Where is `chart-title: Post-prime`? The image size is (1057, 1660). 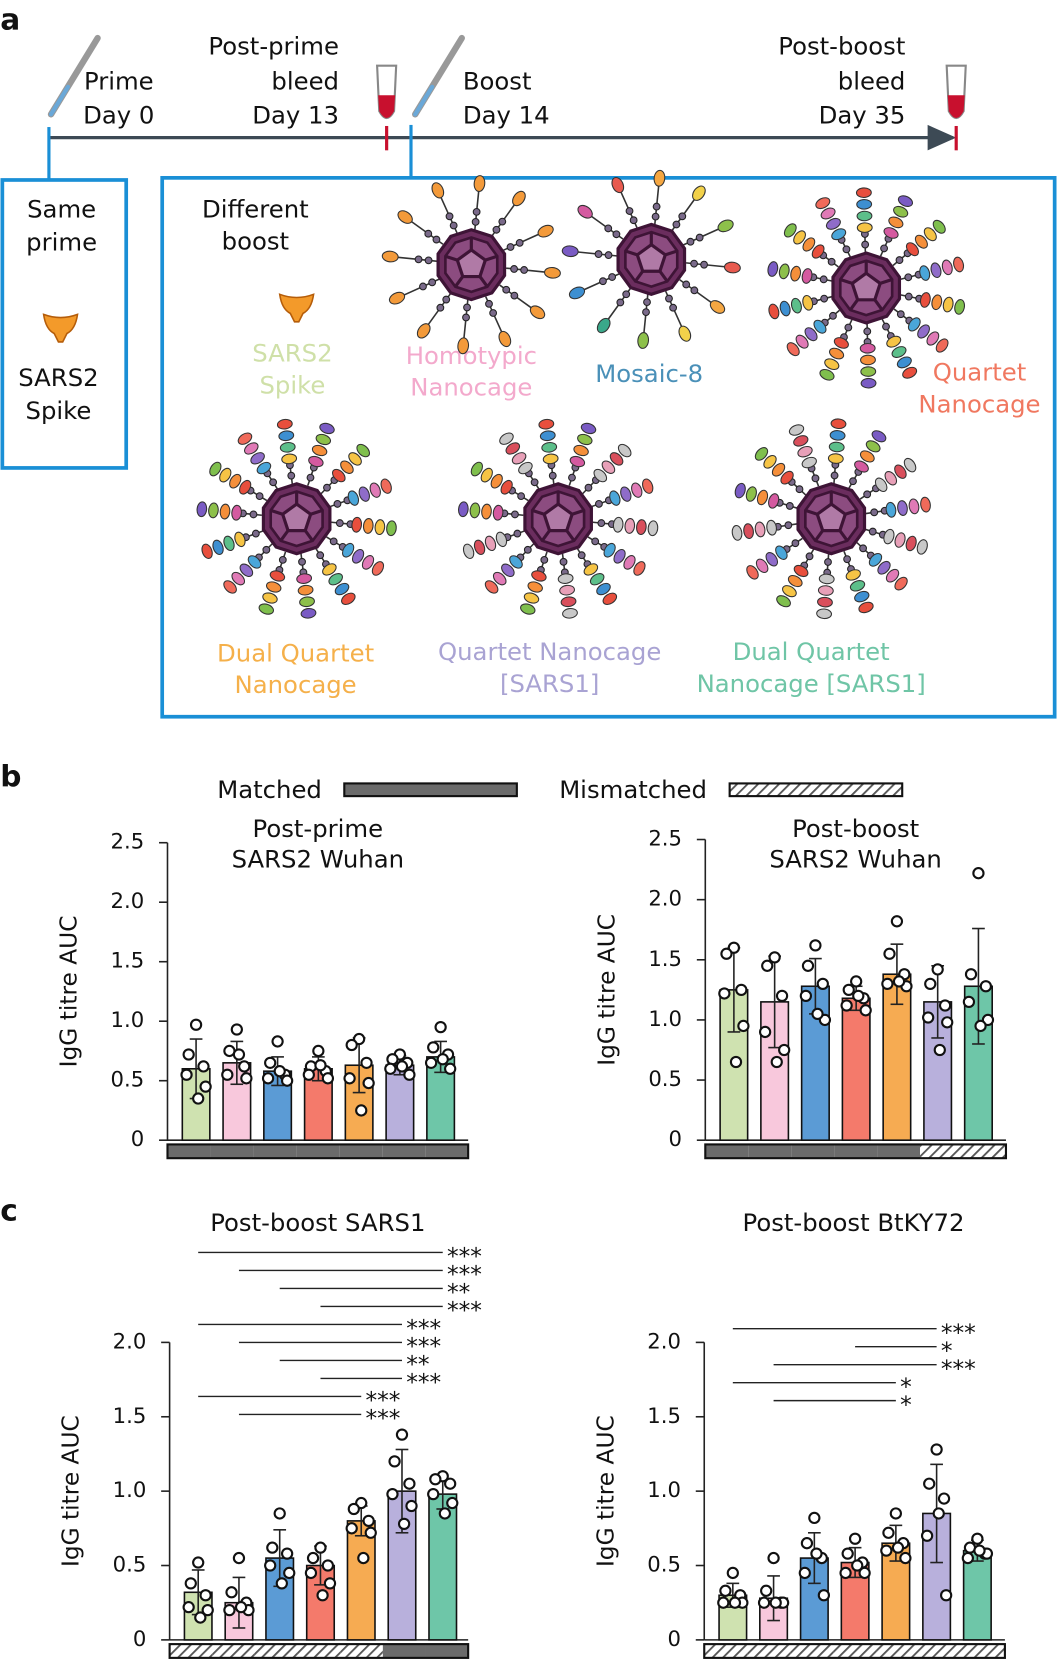 chart-title: Post-prime is located at coordinates (318, 828).